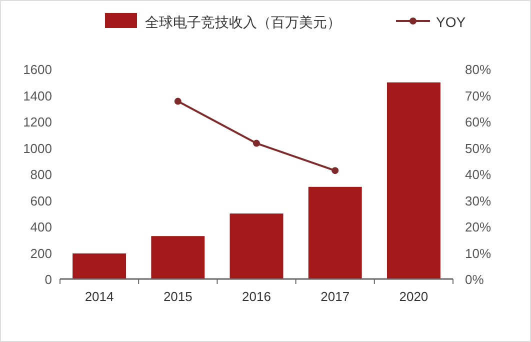  What do you see at coordinates (177, 296) in the screenshot?
I see `x-tick-label: 2015` at bounding box center [177, 296].